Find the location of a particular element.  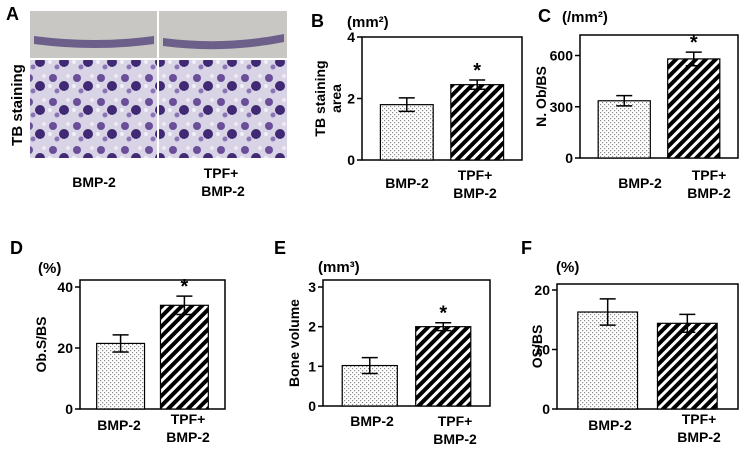

y-axis-label-line: Ob.S/BS is located at coordinates (41, 344).